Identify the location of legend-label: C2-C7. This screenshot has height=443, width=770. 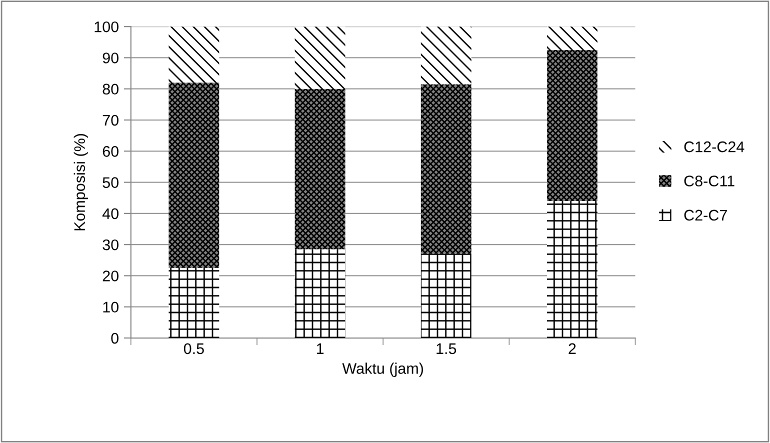
(705, 215).